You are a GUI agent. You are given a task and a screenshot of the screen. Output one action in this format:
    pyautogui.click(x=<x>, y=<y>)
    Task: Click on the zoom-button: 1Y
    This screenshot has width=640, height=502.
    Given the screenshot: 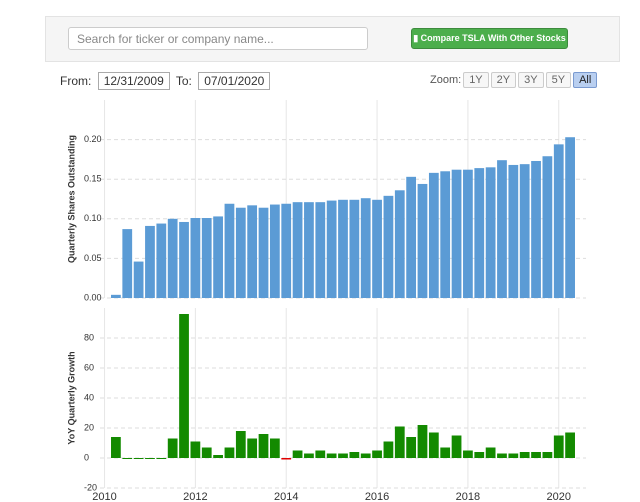 What is the action you would take?
    pyautogui.click(x=476, y=80)
    